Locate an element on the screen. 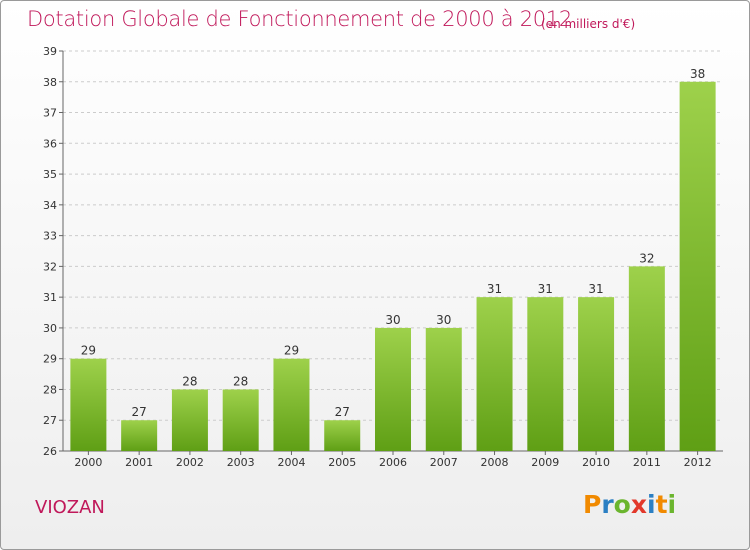 This screenshot has width=750, height=550. y-tick-label: 26 is located at coordinates (50, 451).